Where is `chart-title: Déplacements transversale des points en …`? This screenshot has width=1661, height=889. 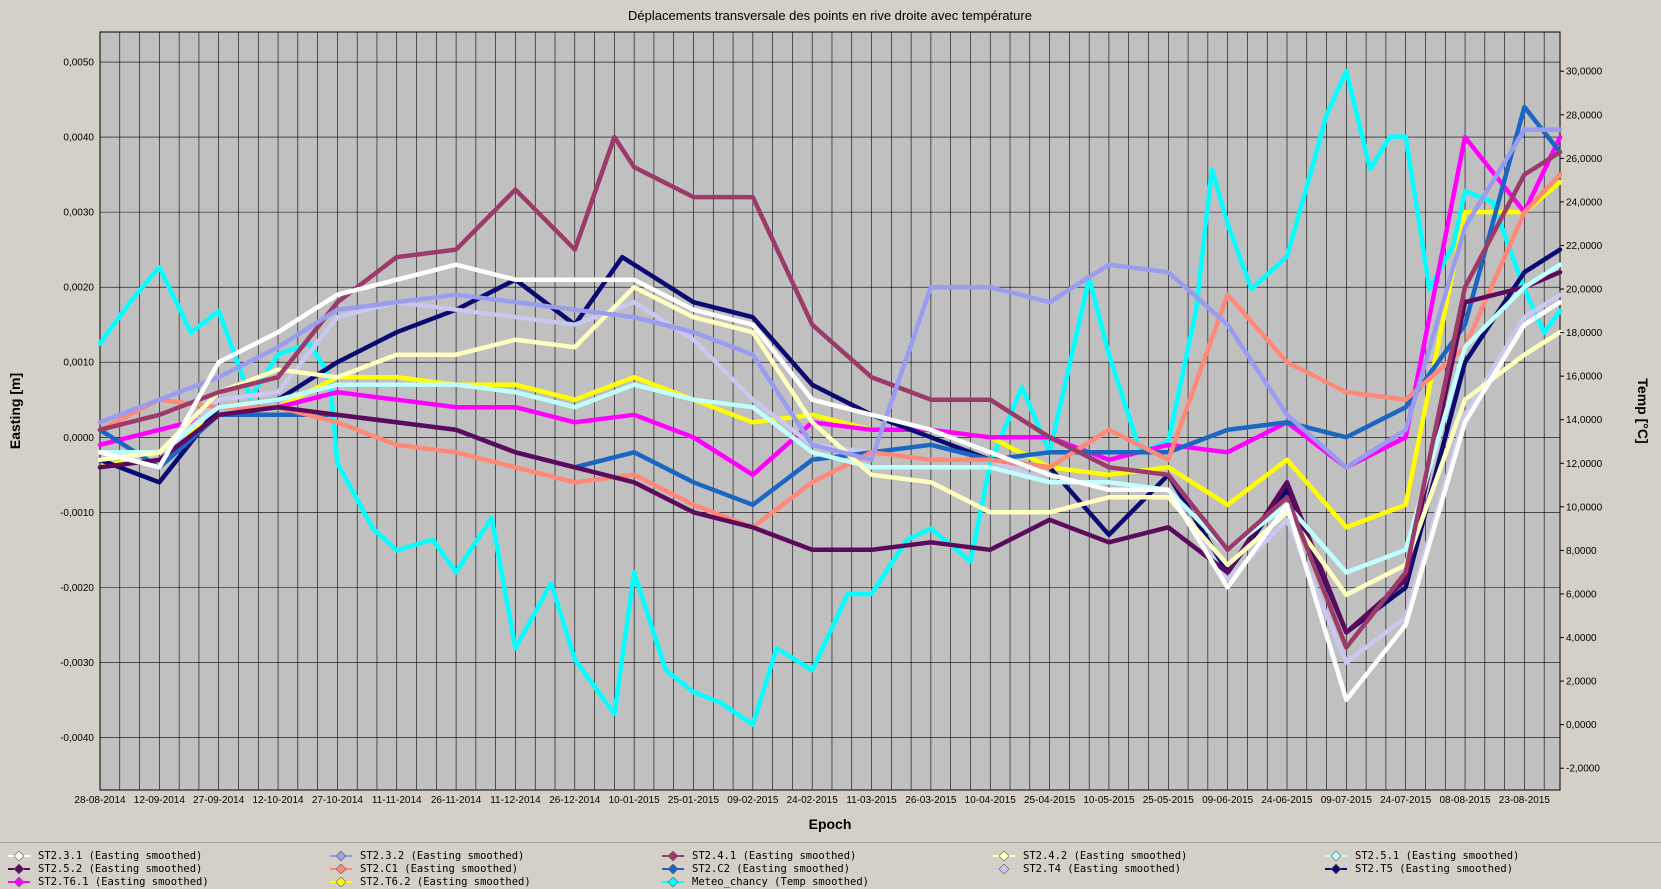
chart-title: Déplacements transversale des points en … is located at coordinates (830, 15).